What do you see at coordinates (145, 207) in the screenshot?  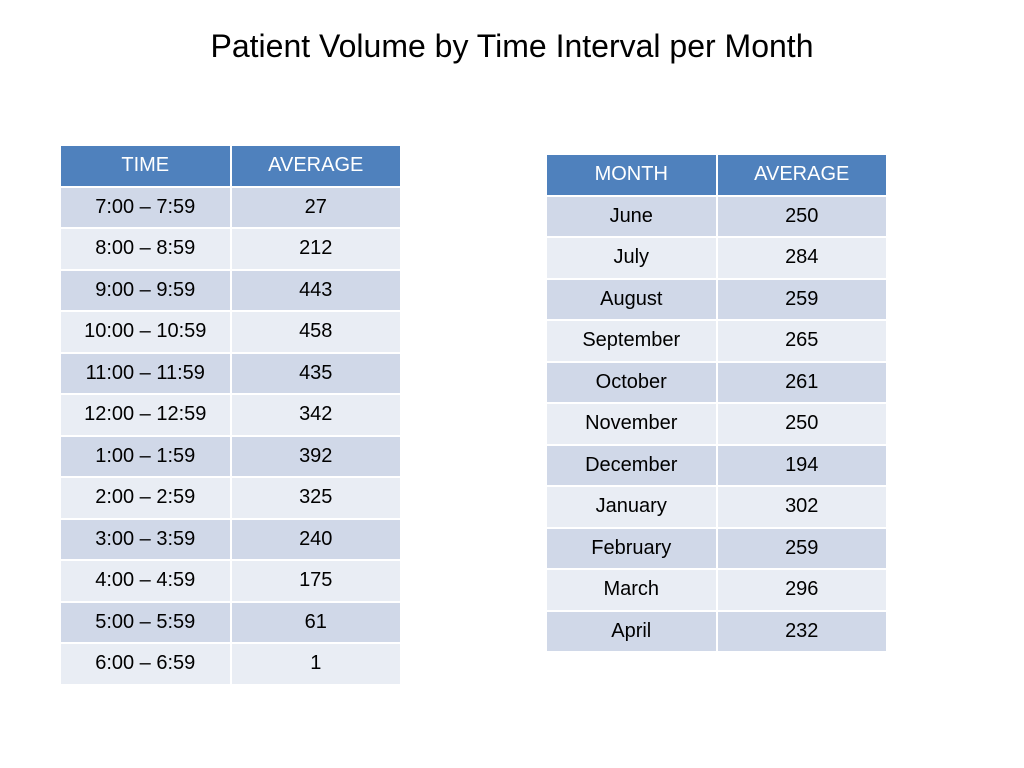 I see `time-cell: 7:00 – 7:59` at bounding box center [145, 207].